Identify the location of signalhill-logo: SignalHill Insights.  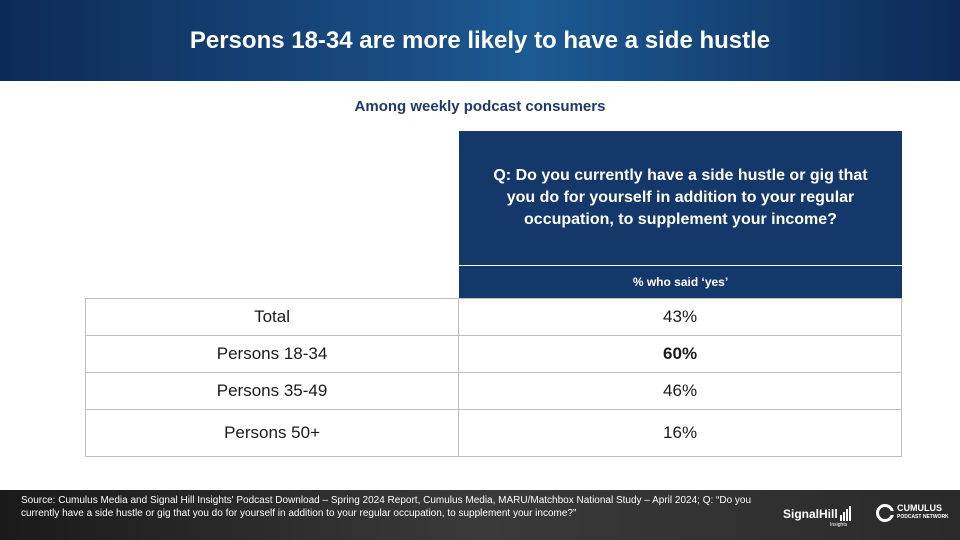
(817, 517).